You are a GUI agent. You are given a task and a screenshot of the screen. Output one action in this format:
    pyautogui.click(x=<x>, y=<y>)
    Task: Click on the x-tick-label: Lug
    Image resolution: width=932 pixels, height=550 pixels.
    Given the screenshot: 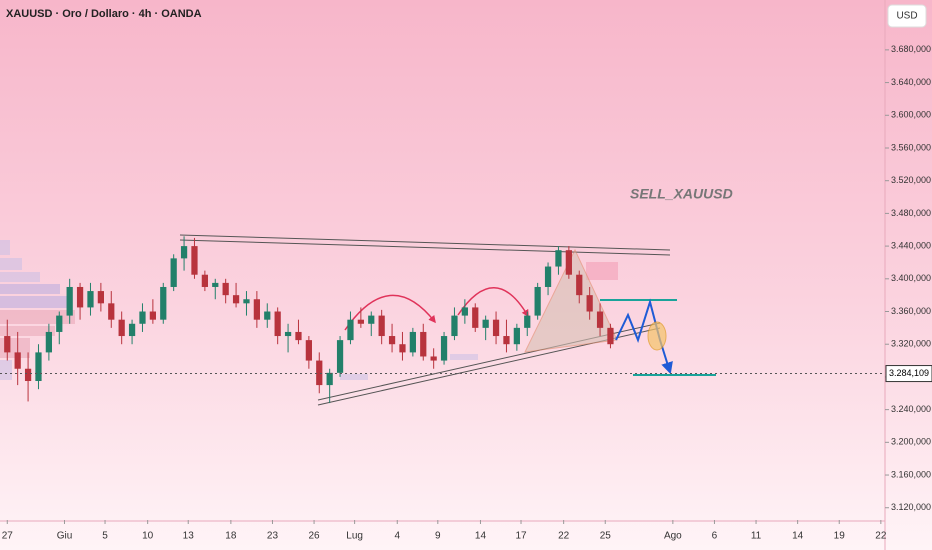 What is the action you would take?
    pyautogui.click(x=354, y=536)
    